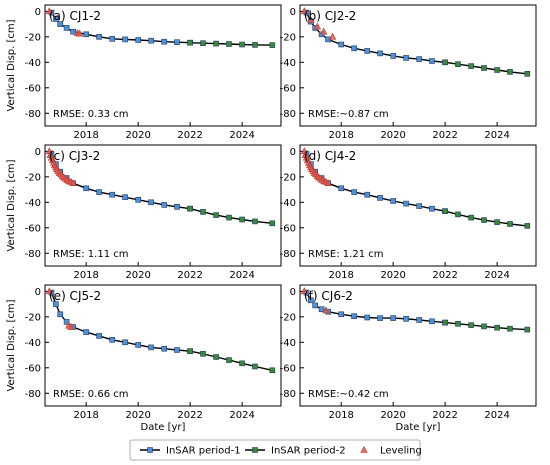  Describe the element at coordinates (328, 296) in the screenshot. I see `panel-title: (f) CJ6-2` at that location.